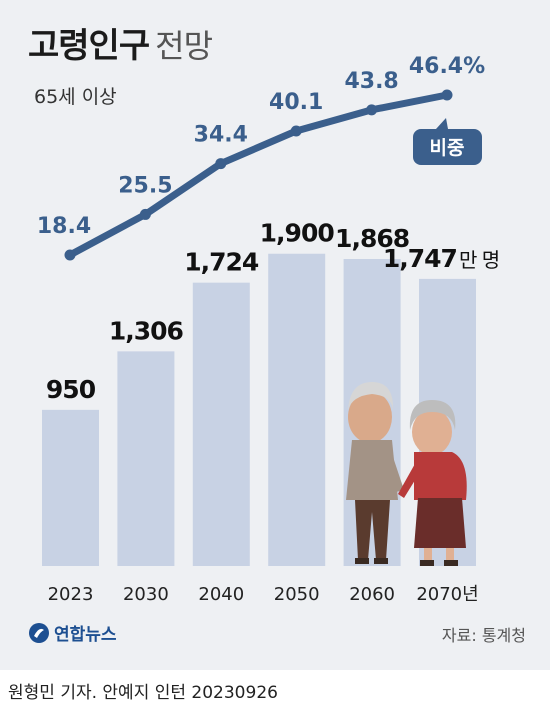 This screenshot has height=711, width=550. What do you see at coordinates (371, 81) in the screenshot?
I see `ratio-label-4: 43.8` at bounding box center [371, 81].